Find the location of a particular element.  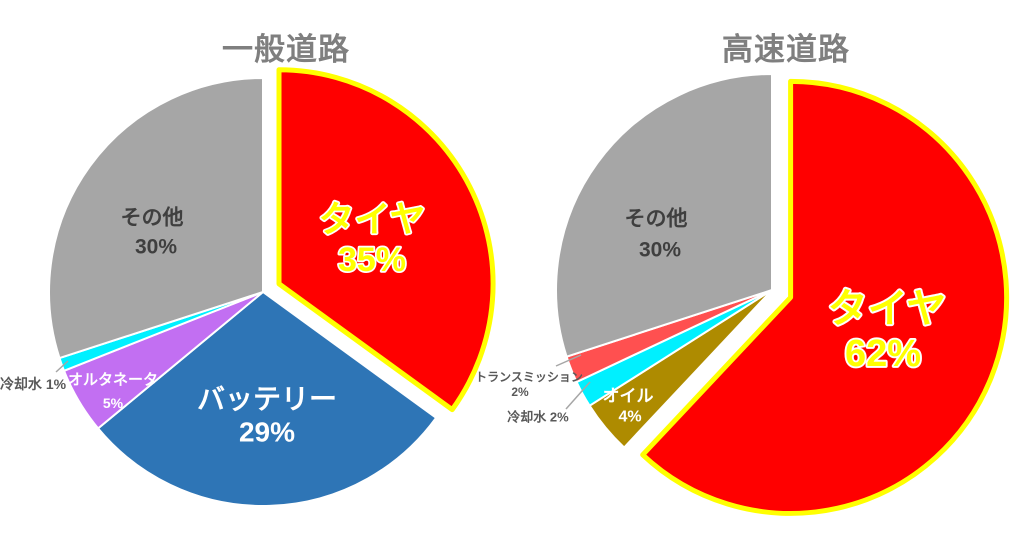

general-road-slice-other is located at coordinates (156, 218).